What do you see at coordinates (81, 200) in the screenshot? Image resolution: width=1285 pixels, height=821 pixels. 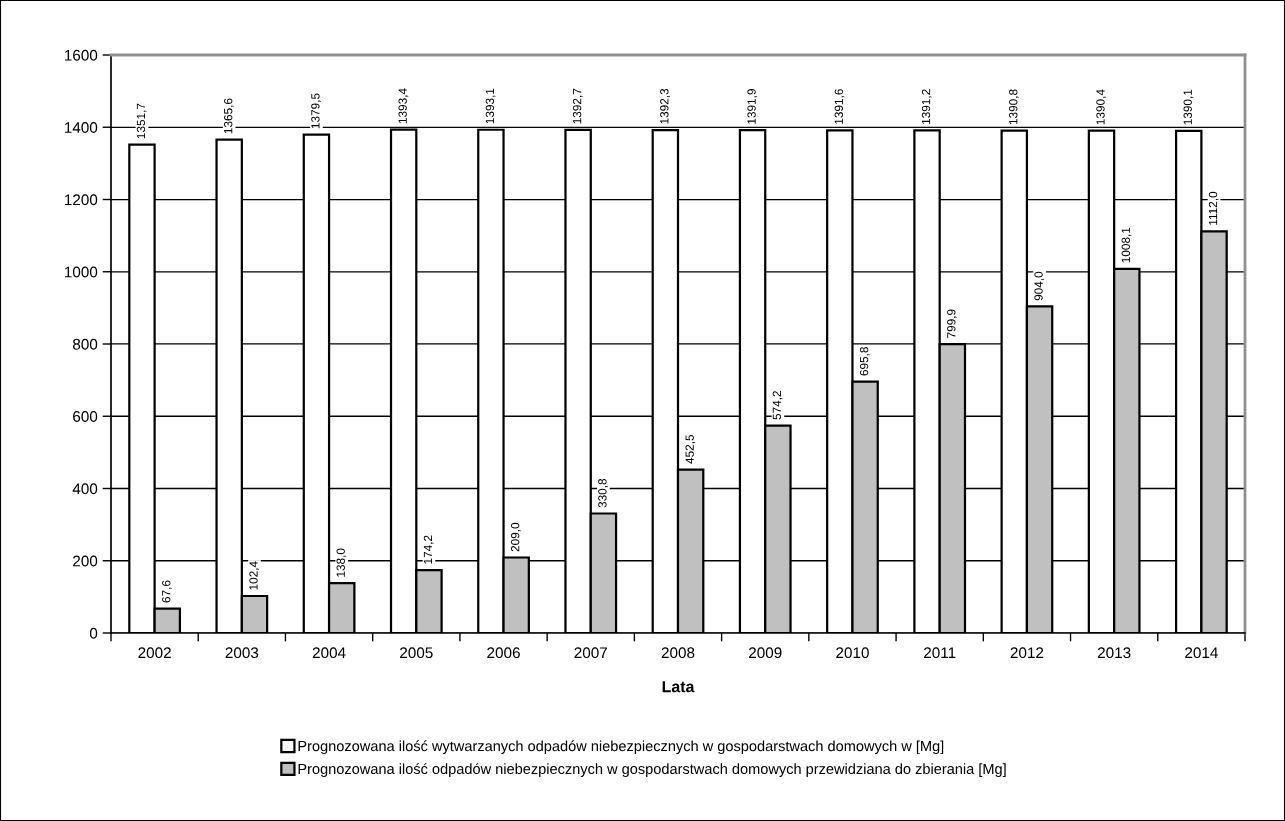 I see `y-tick-label: 1200` at bounding box center [81, 200].